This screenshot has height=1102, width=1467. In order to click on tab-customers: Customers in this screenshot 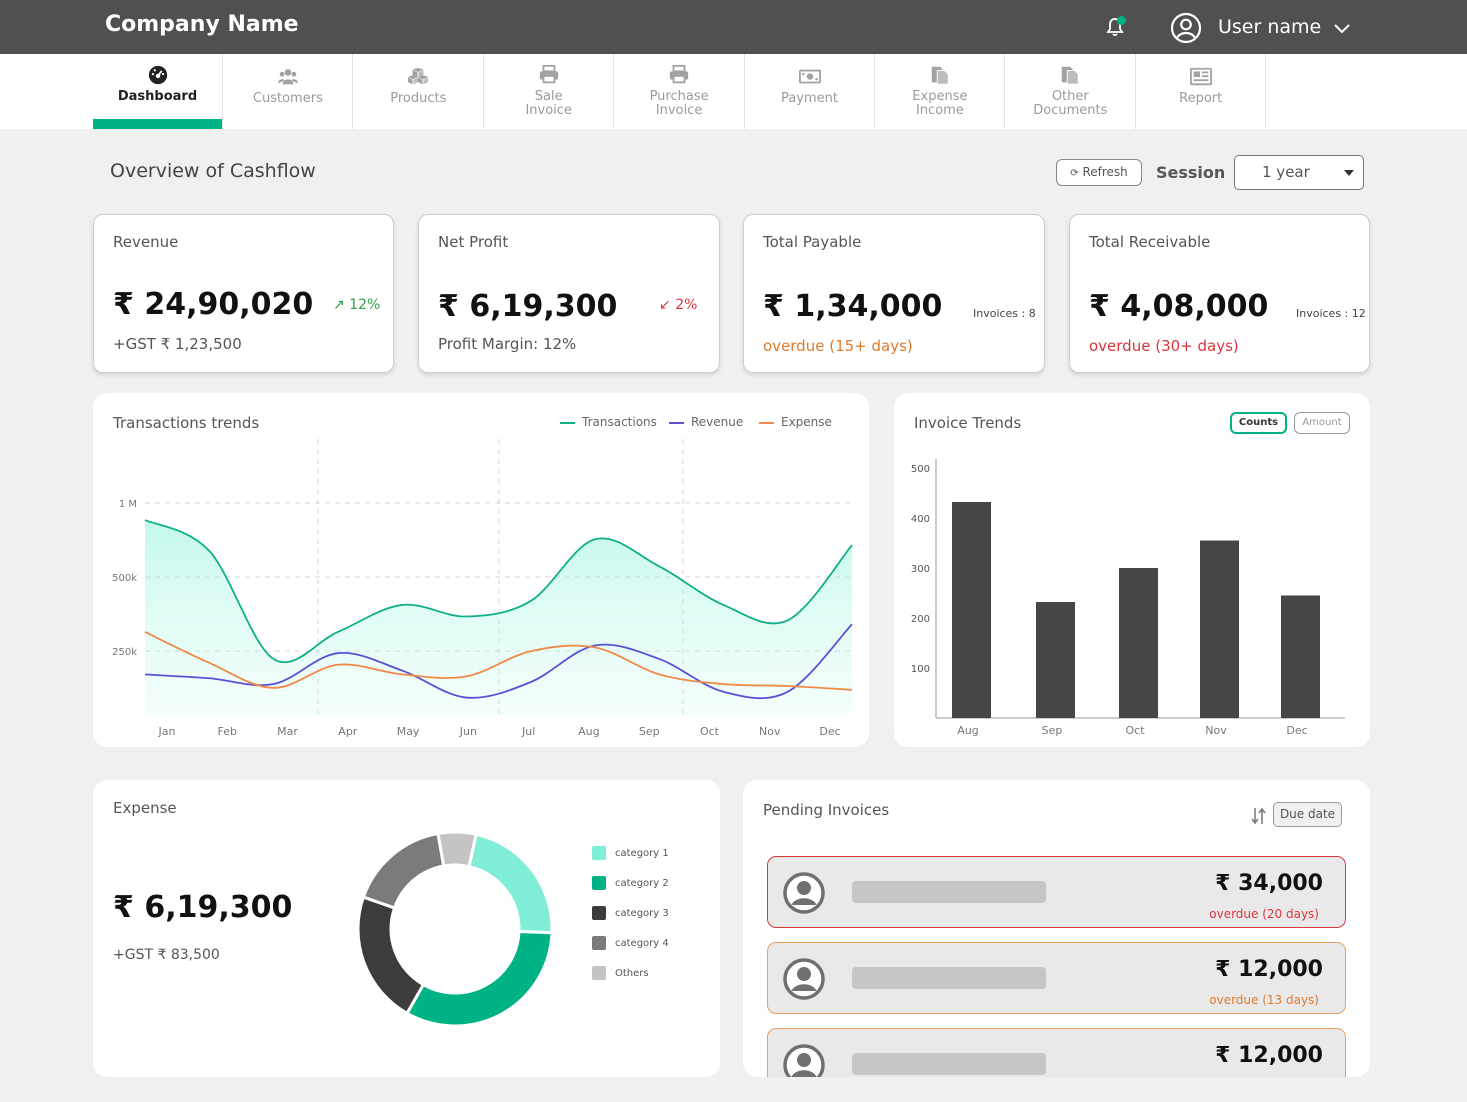, I will do `click(288, 91)`.